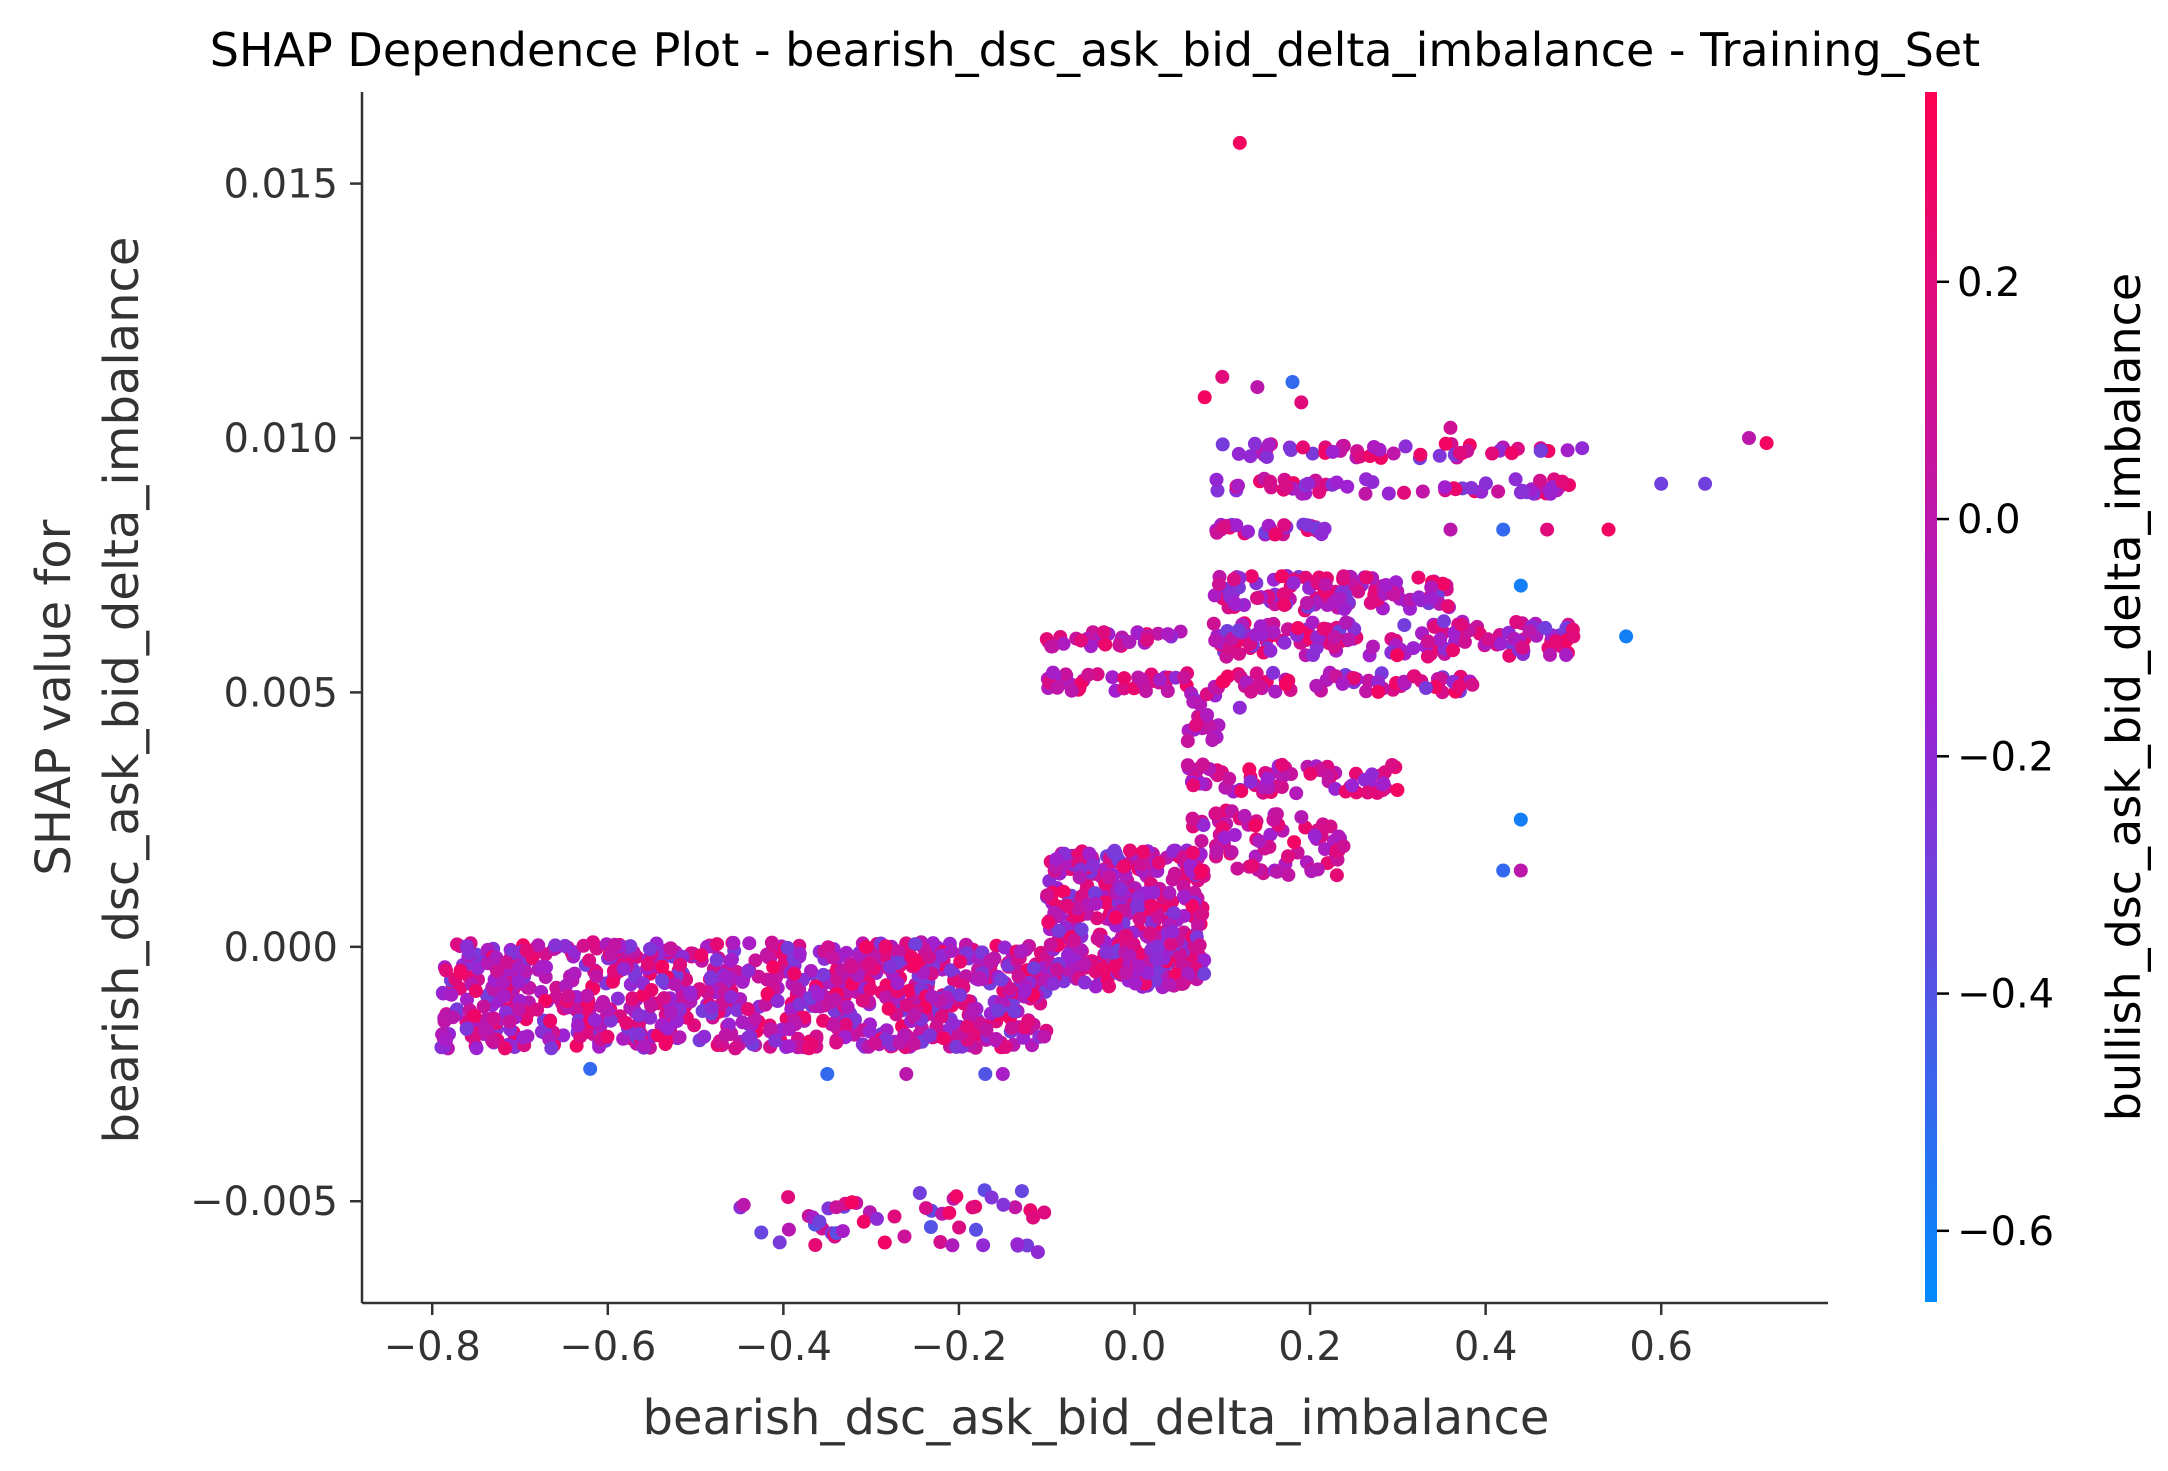 The image size is (2168, 1471). What do you see at coordinates (2005, 1232) in the screenshot?
I see `colorbar-tick-label: −0.6` at bounding box center [2005, 1232].